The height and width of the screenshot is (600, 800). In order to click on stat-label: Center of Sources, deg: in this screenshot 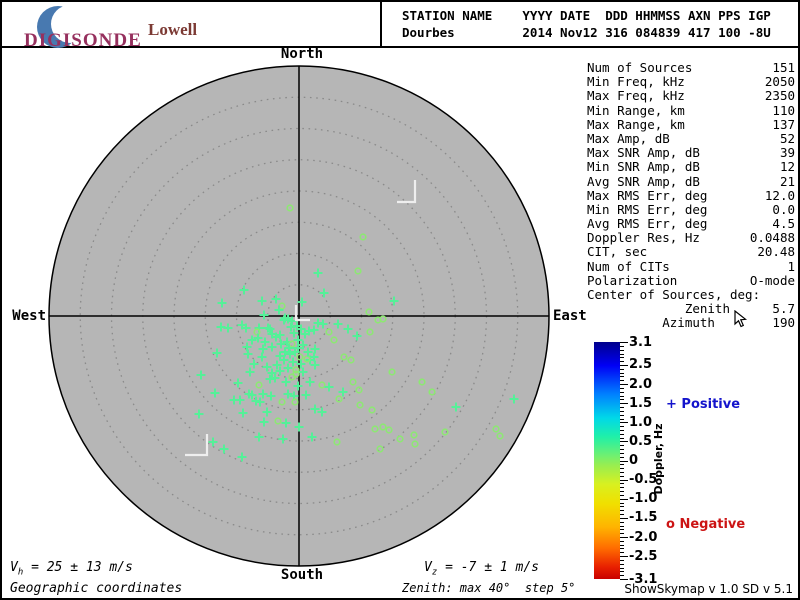, I will do `click(674, 294)`.